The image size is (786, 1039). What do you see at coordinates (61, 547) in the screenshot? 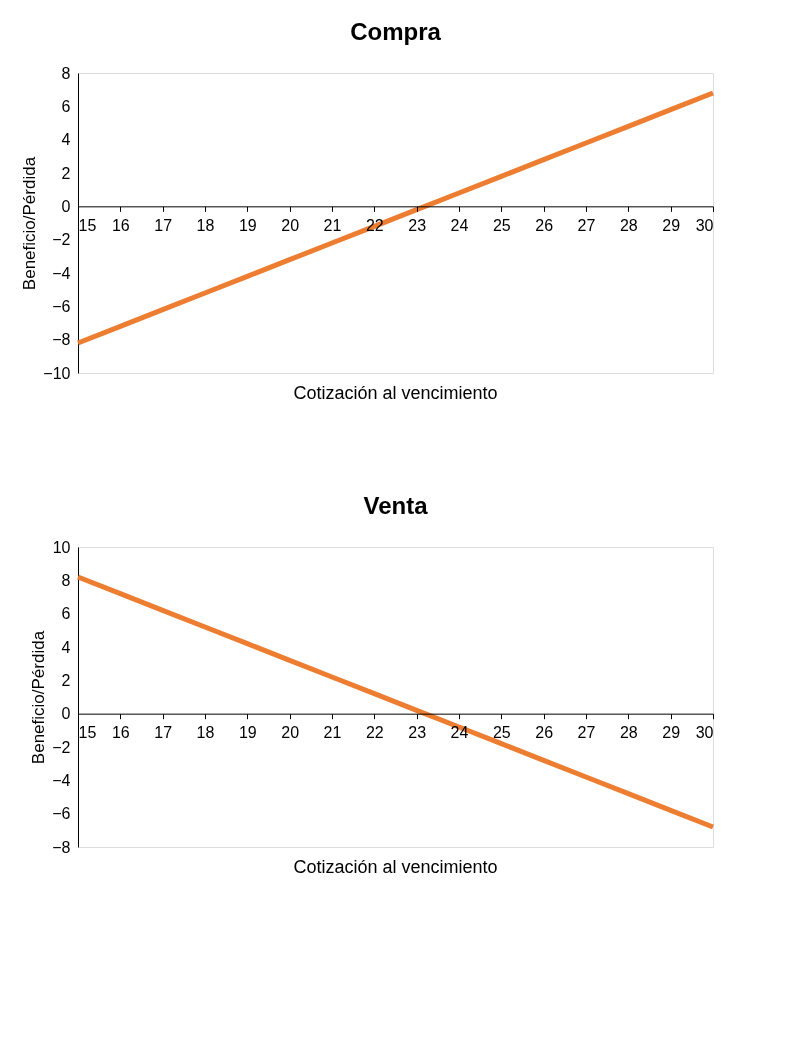
I see `y-tick-label: 10` at bounding box center [61, 547].